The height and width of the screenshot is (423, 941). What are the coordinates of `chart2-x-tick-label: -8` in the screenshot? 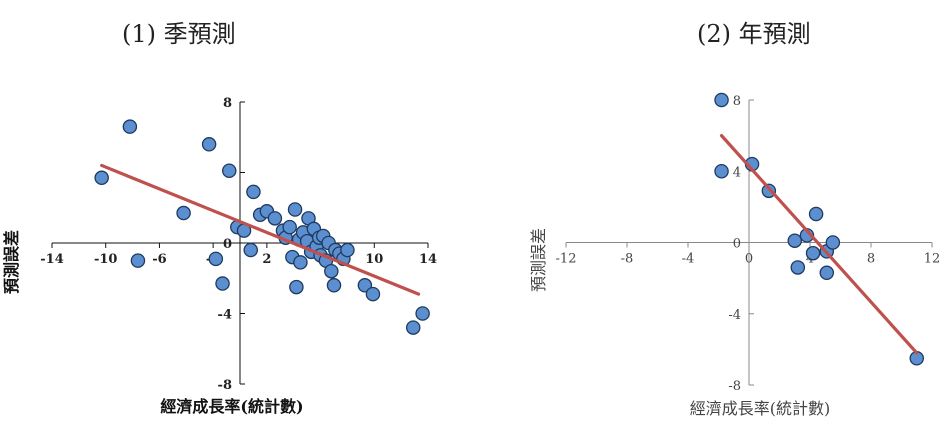 It's located at (627, 259).